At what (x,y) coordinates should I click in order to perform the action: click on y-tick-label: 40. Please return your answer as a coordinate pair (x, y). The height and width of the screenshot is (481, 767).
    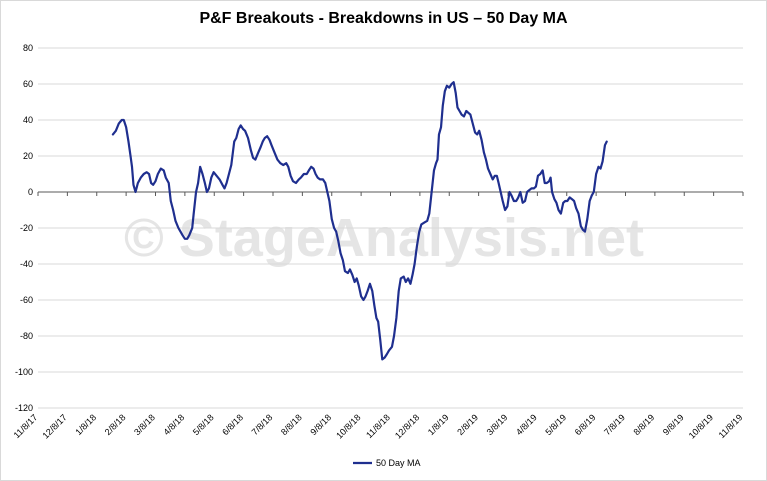
    Looking at the image, I should click on (28, 120).